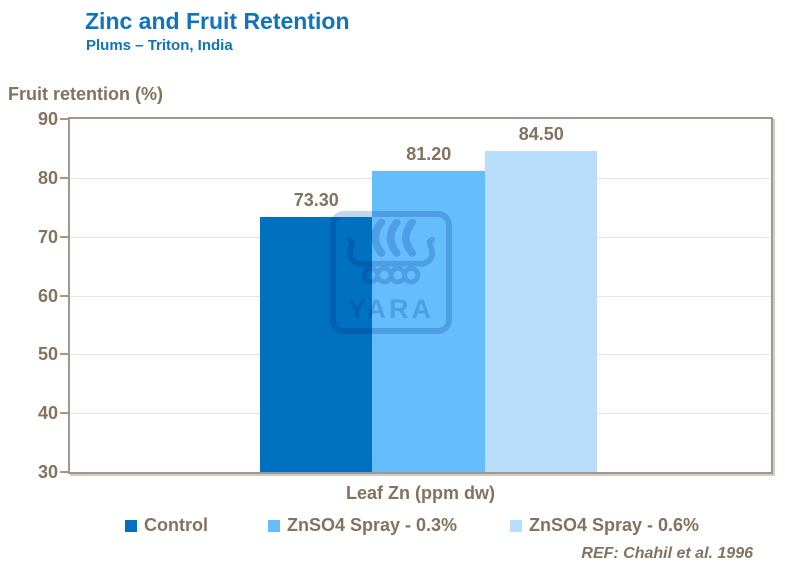 The height and width of the screenshot is (572, 785). What do you see at coordinates (316, 200) in the screenshot?
I see `bar-value-label: 73.30` at bounding box center [316, 200].